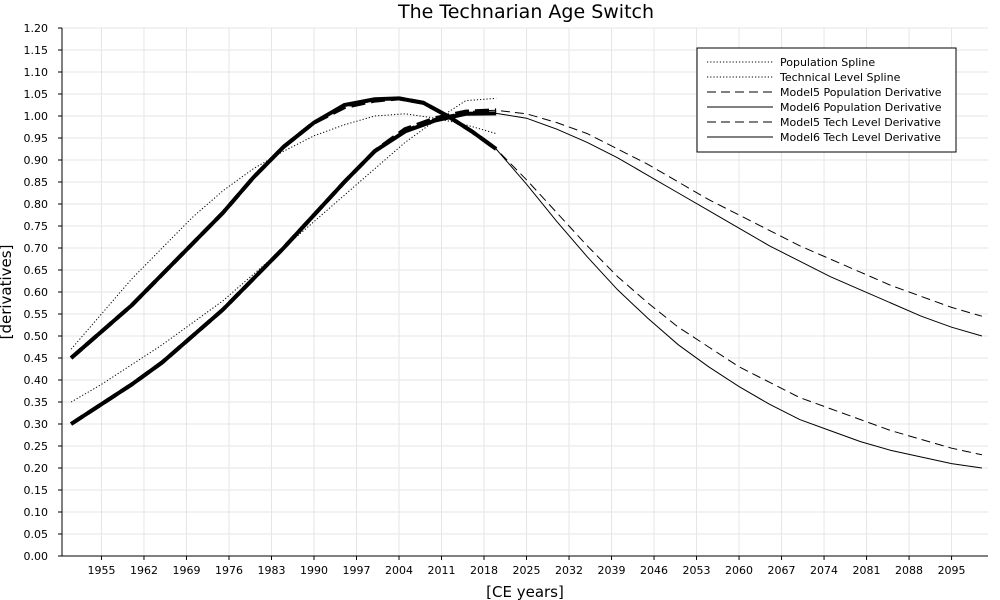 This screenshot has height=600, width=1000. I want to click on y-tick-label: 0.80, so click(36, 204).